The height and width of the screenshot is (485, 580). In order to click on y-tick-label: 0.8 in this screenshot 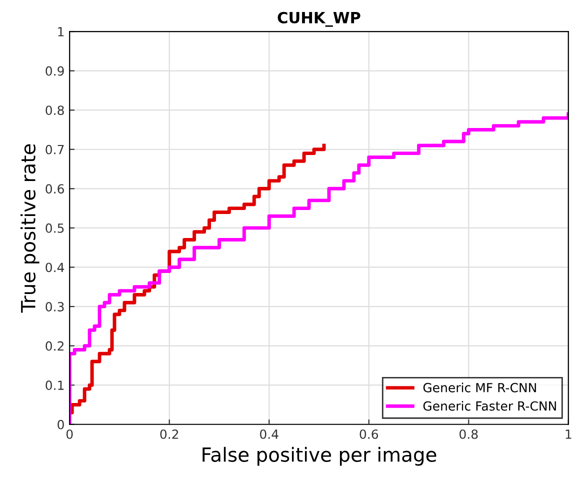, I will do `click(55, 111)`.